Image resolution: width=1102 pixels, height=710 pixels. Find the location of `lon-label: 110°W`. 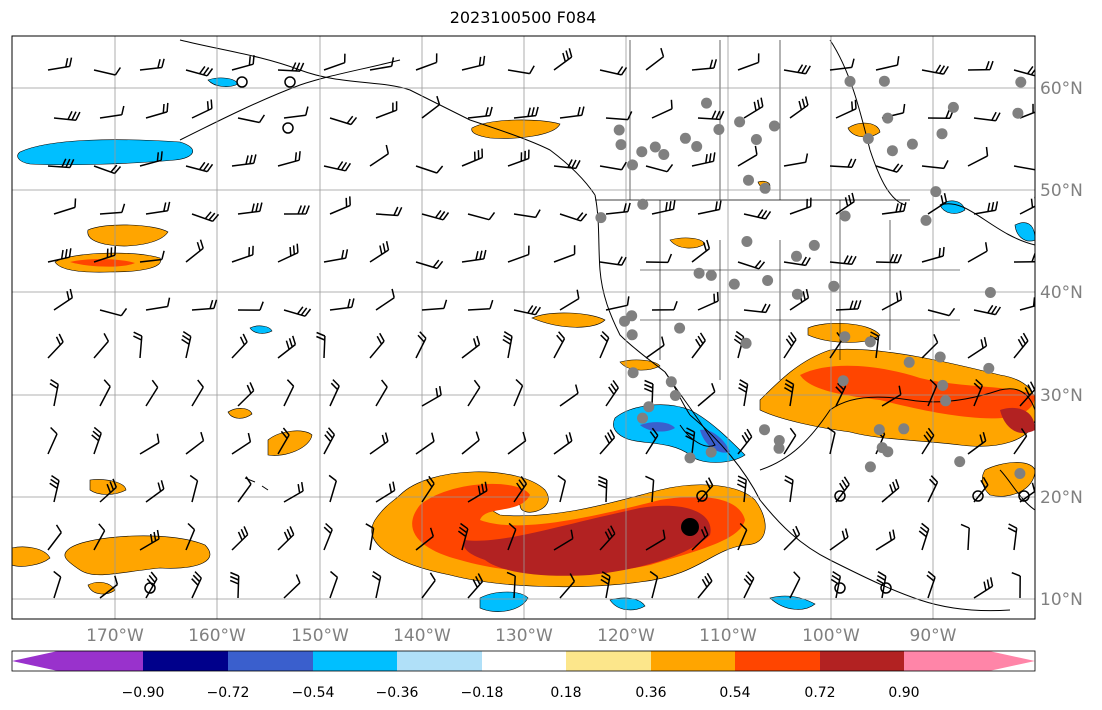

lon-label: 110°W is located at coordinates (728, 636).